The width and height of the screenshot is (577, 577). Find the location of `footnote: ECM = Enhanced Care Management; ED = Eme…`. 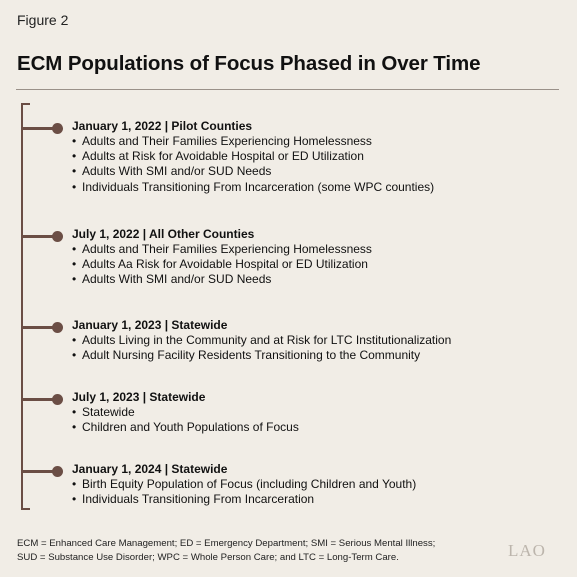

footnote: ECM = Enhanced Care Management; ED = Eme… is located at coordinates (226, 550).